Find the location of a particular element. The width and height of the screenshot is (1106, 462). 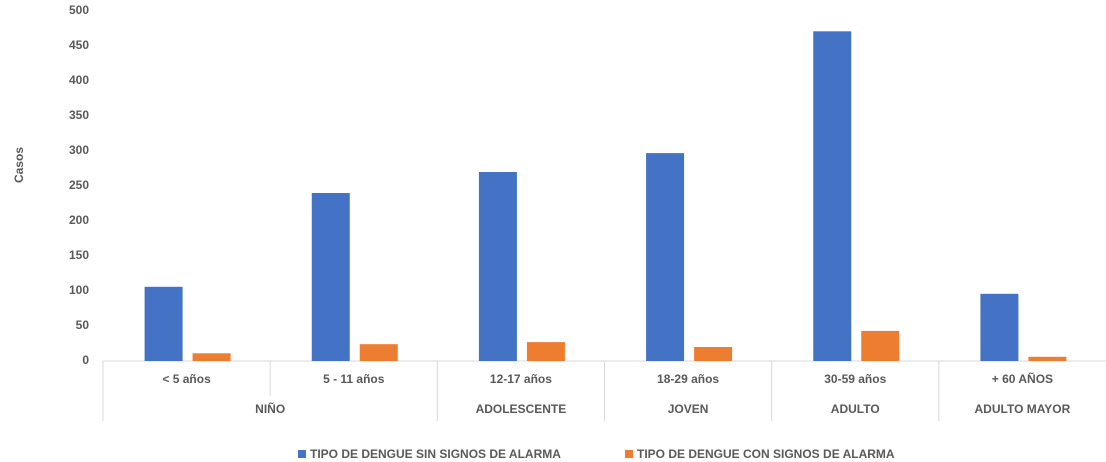

x-tick-label: 5 - 11 años is located at coordinates (354, 379).